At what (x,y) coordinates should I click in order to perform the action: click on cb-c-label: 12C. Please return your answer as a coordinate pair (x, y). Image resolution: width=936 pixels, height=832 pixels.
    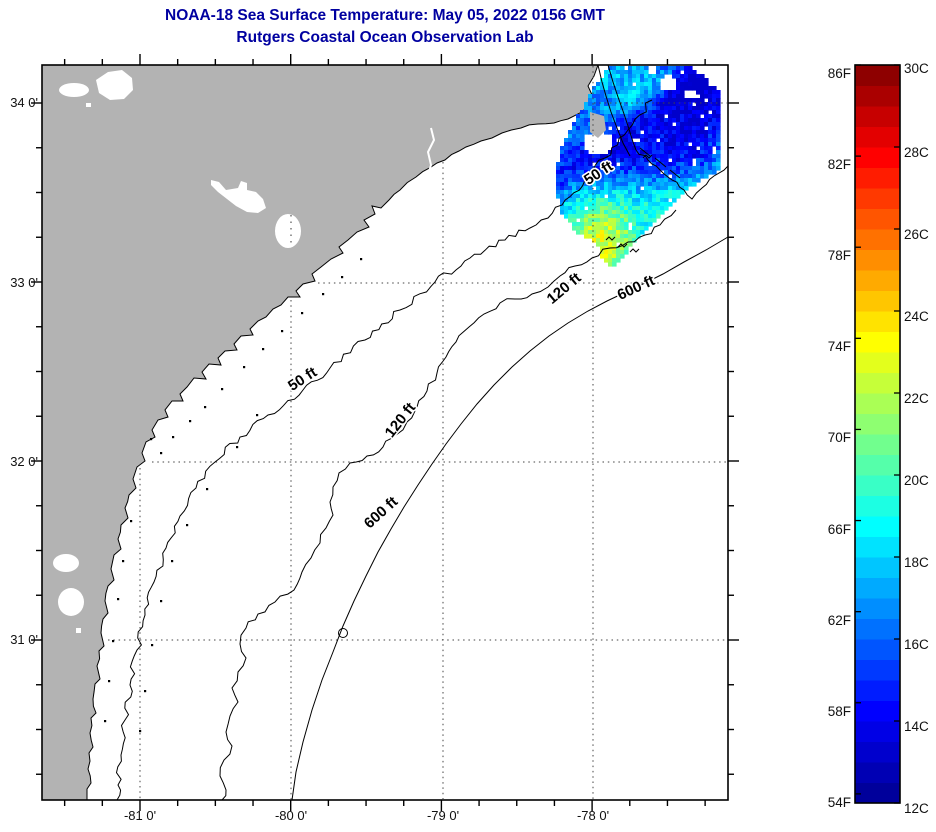
    Looking at the image, I should click on (916, 808).